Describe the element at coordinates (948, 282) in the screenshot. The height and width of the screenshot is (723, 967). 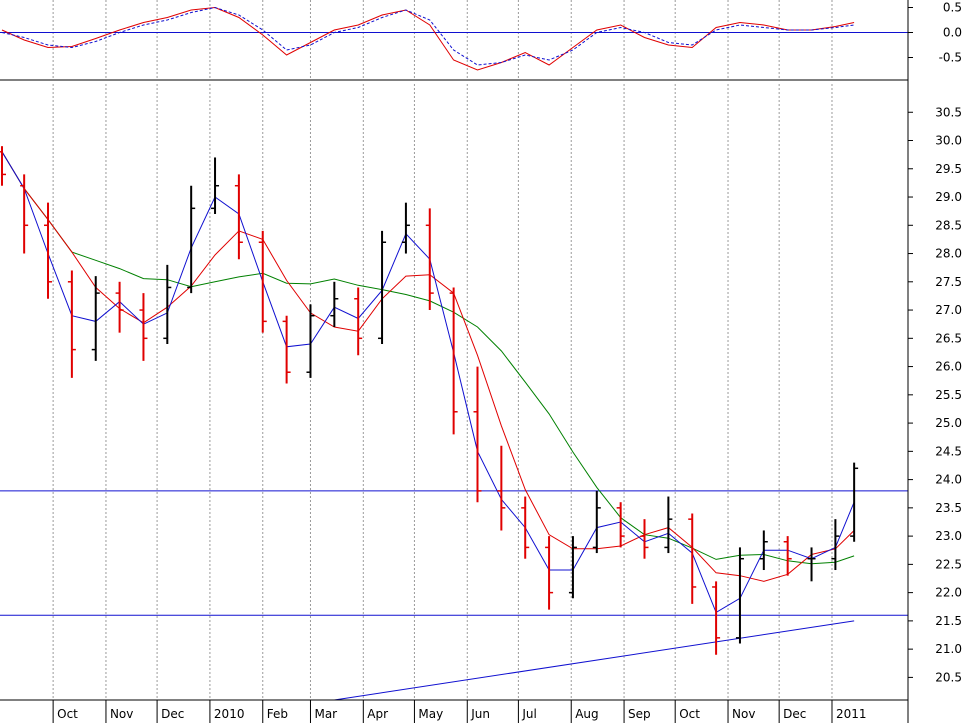
I see `price-y-tick-label: 27.5` at that location.